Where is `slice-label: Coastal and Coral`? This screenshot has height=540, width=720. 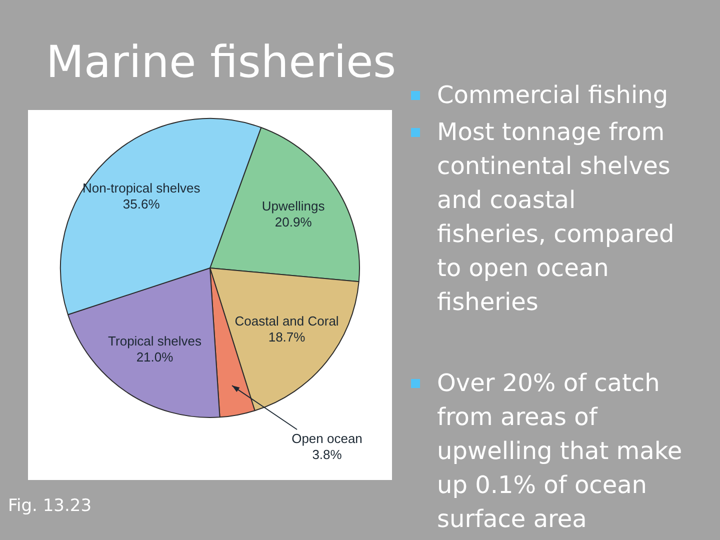
slice-label: Coastal and Coral is located at coordinates (286, 321).